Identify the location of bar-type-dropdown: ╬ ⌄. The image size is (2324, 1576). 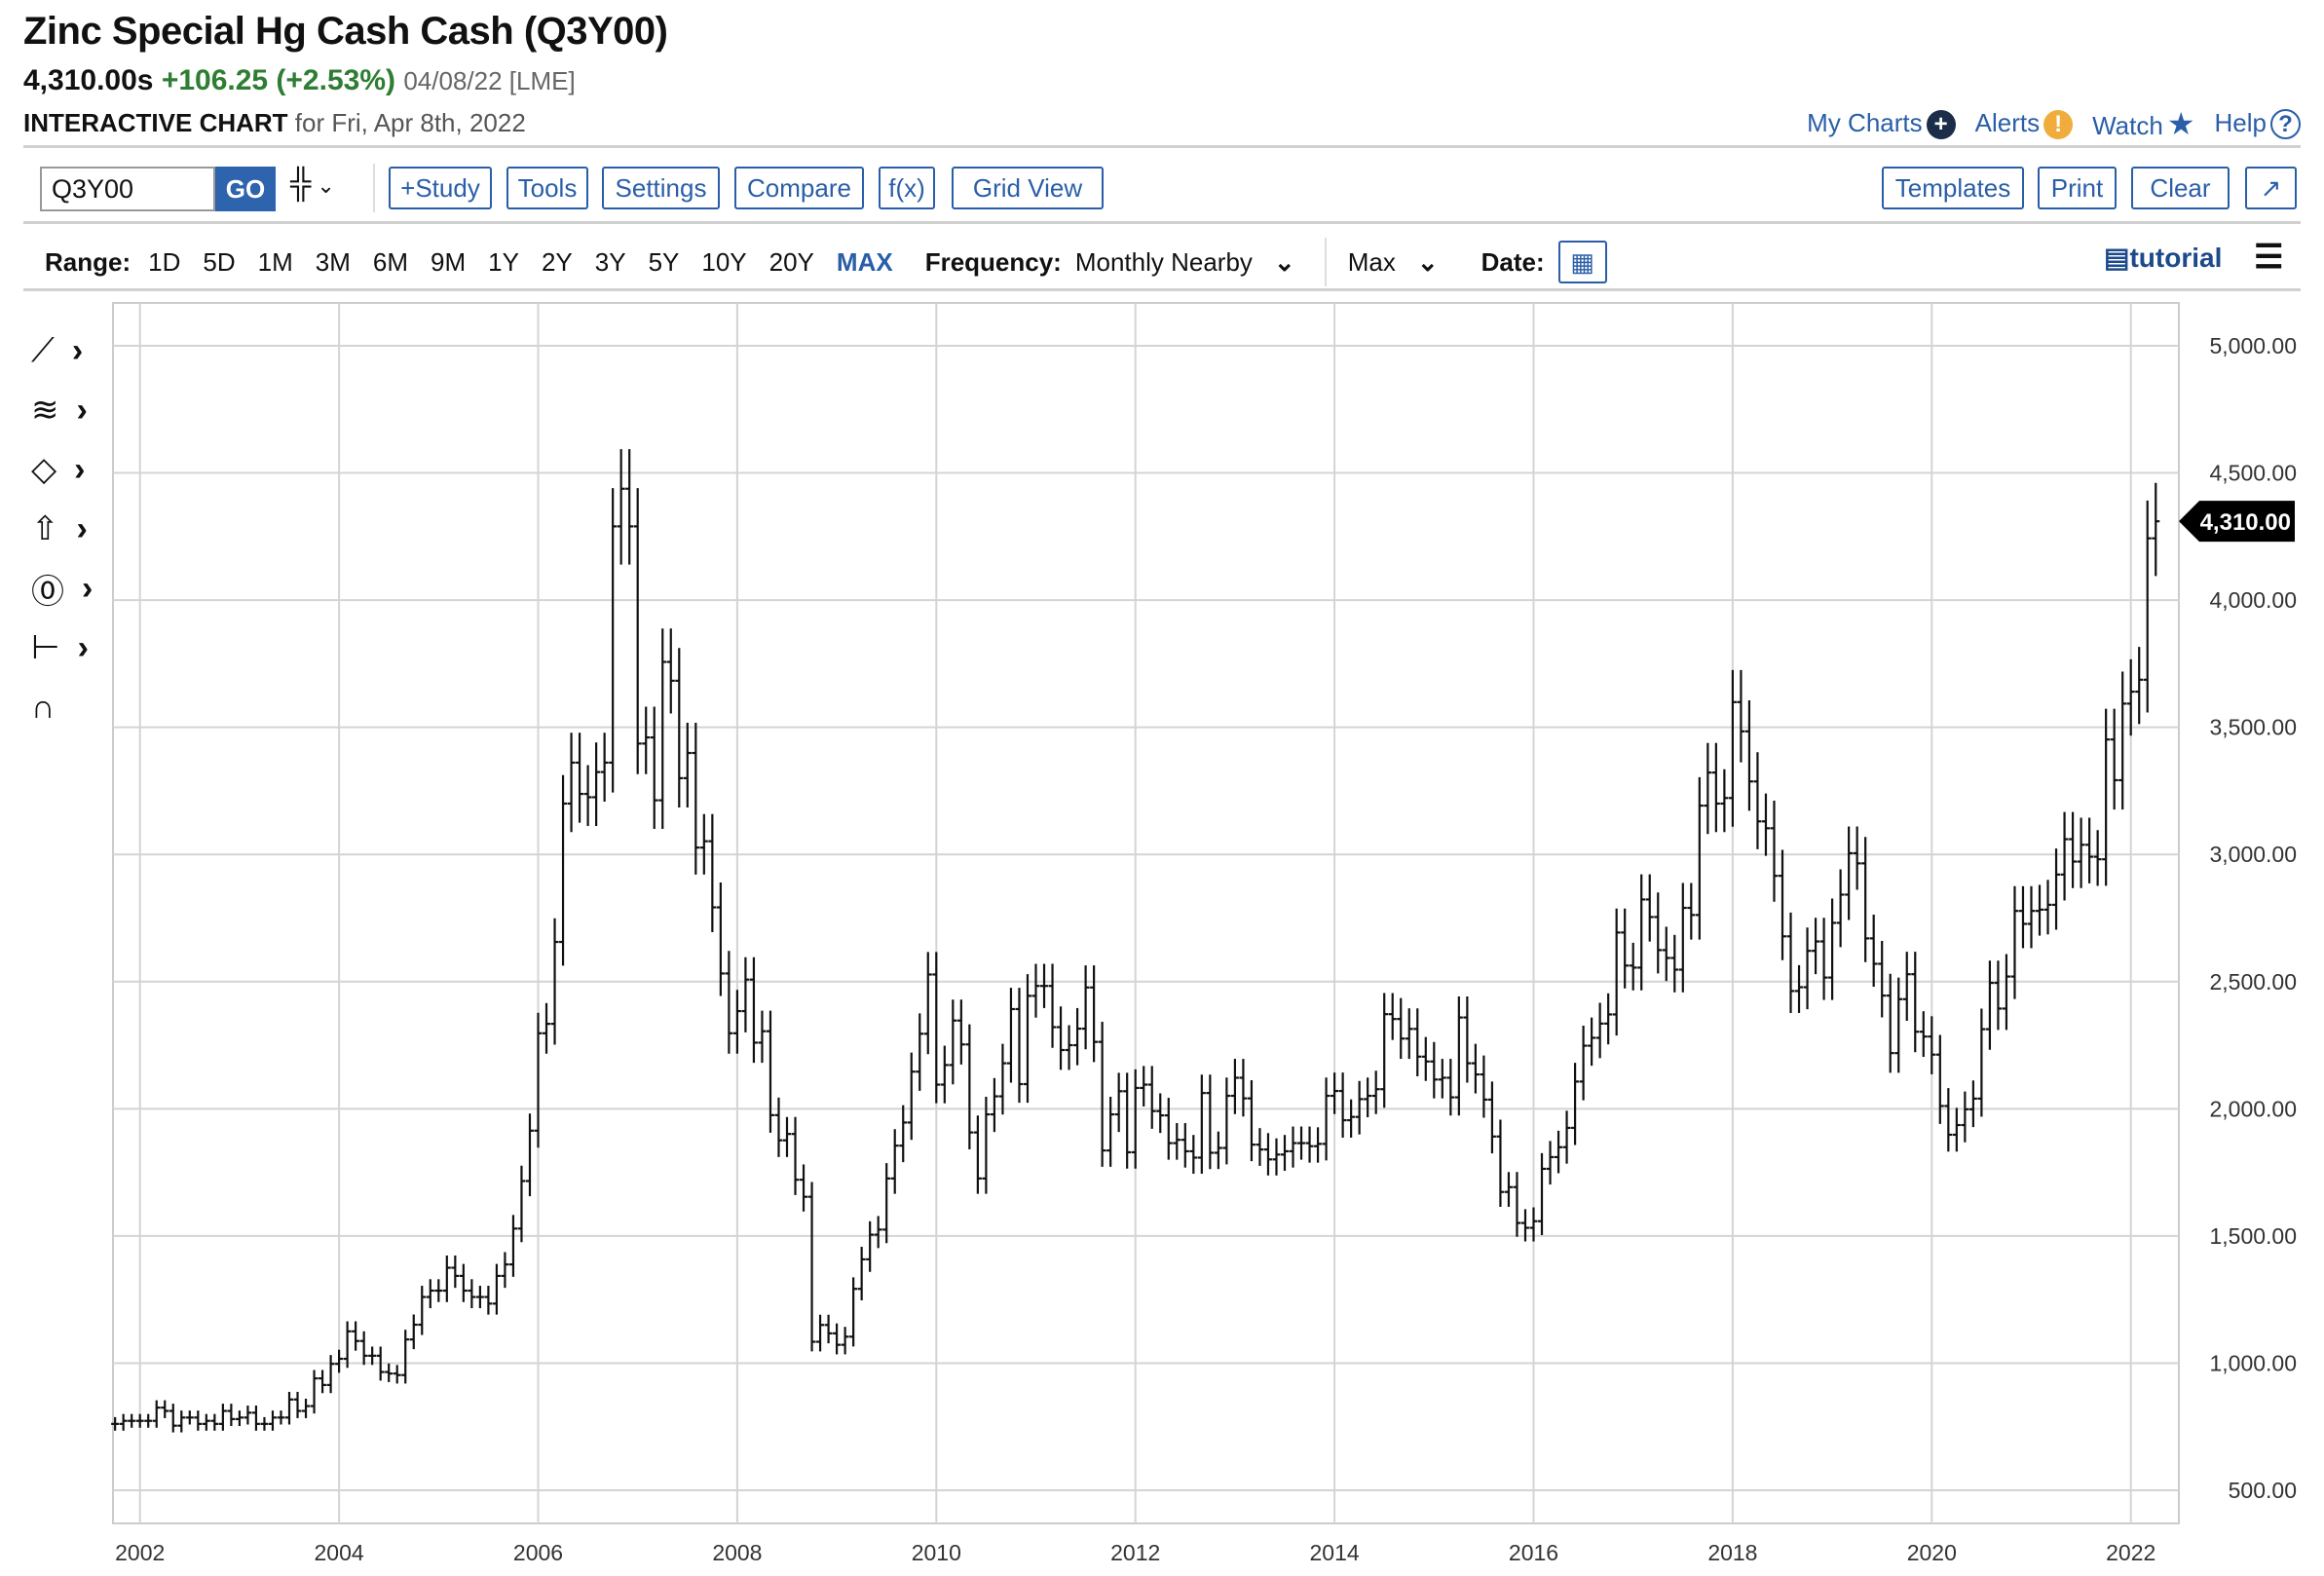
(312, 184).